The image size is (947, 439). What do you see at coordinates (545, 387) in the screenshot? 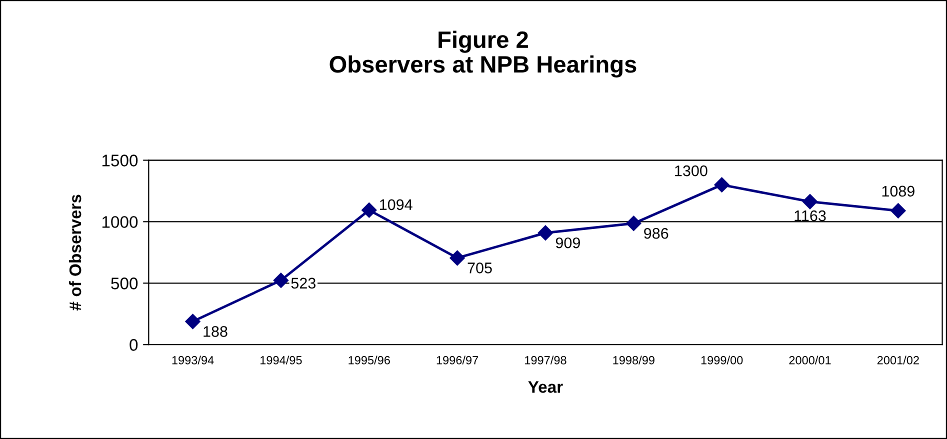
I see `x-axis-title: Year` at bounding box center [545, 387].